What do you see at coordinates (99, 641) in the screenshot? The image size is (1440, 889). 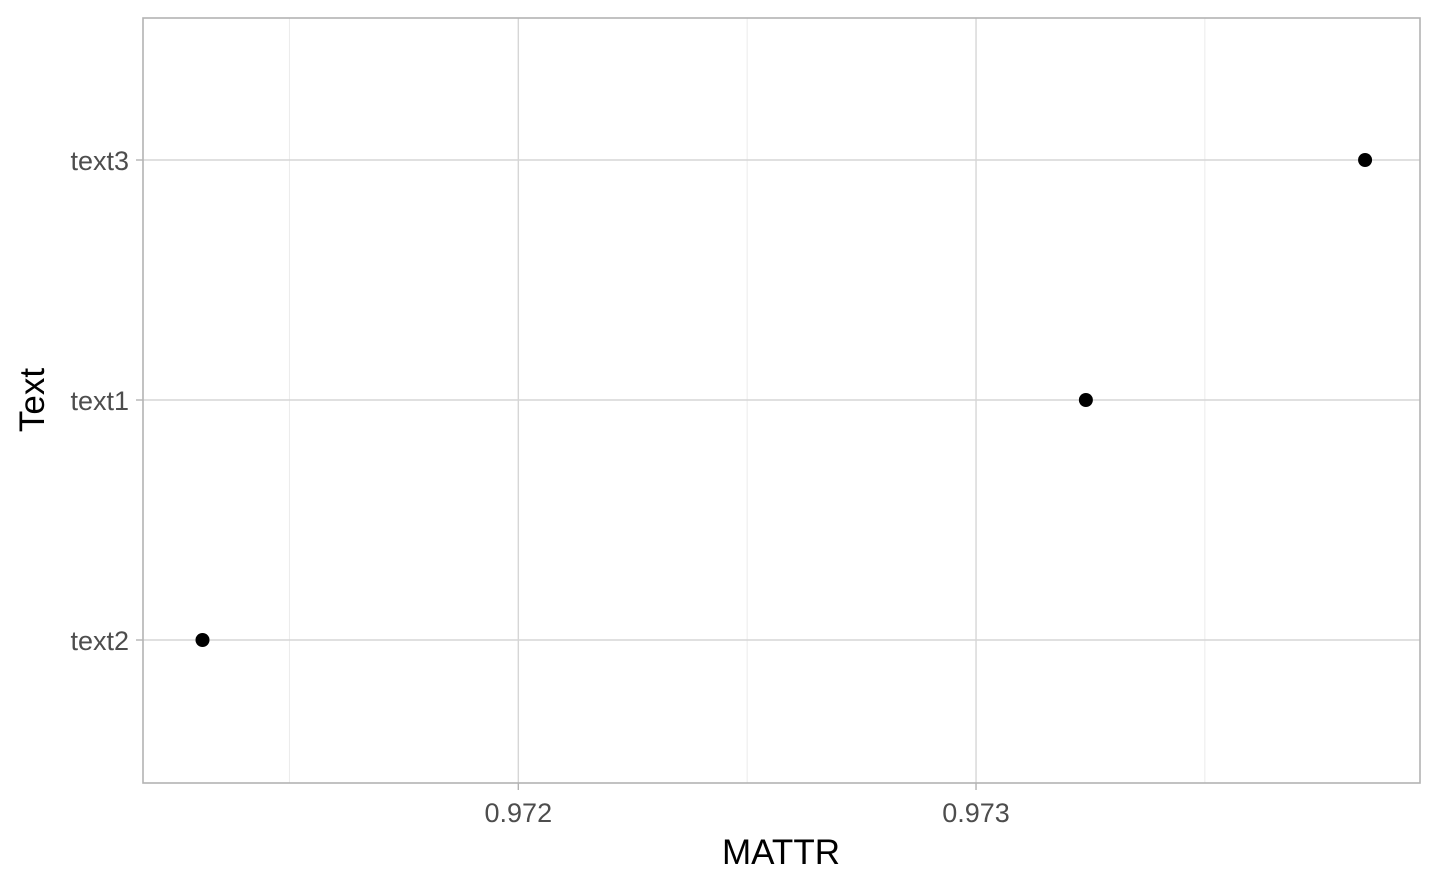 I see `y-tick-label: text2` at bounding box center [99, 641].